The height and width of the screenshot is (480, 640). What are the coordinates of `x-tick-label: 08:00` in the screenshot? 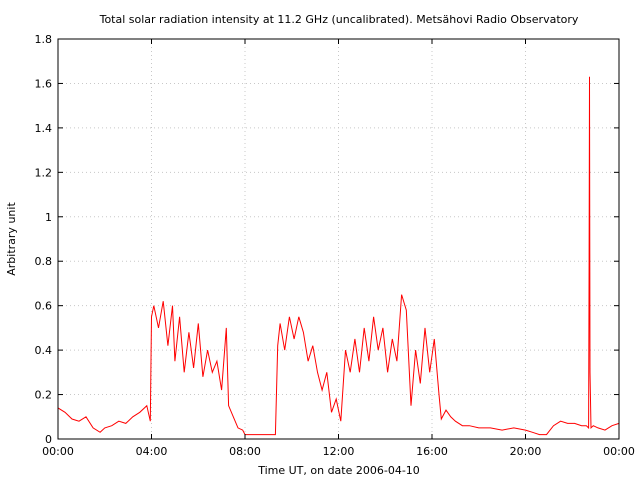 It's located at (245, 451).